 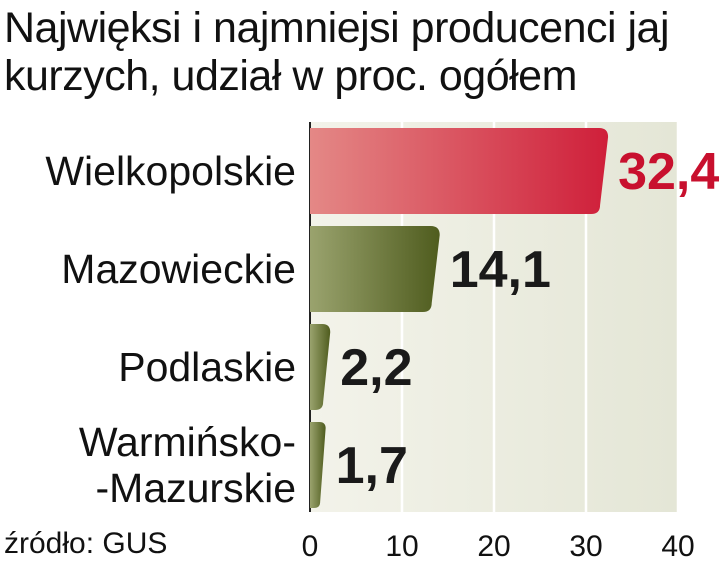 What do you see at coordinates (585, 546) in the screenshot?
I see `x-tick-label: 30` at bounding box center [585, 546].